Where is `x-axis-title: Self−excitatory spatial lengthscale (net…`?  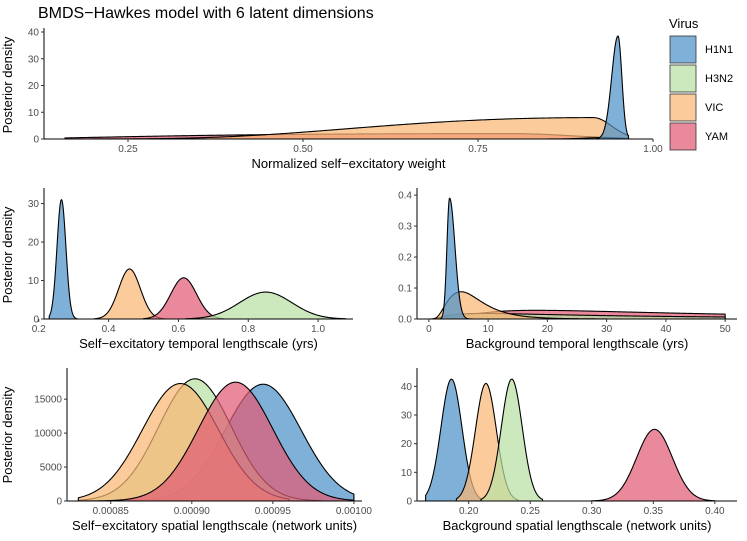
x-axis-title: Self−excitatory spatial lengthscale (net… is located at coordinates (214, 525).